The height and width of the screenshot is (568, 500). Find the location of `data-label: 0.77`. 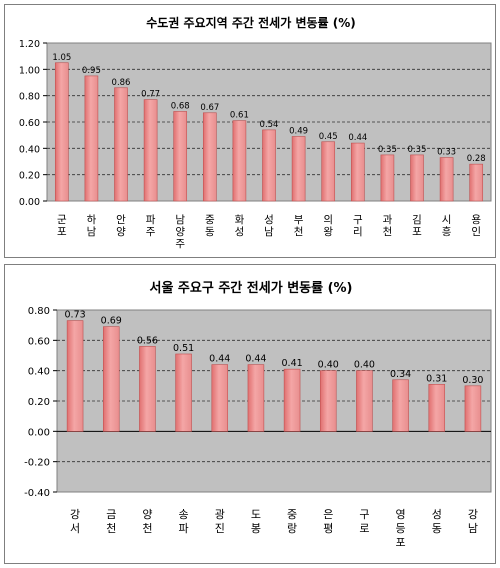

data-label: 0.77 is located at coordinates (150, 95).